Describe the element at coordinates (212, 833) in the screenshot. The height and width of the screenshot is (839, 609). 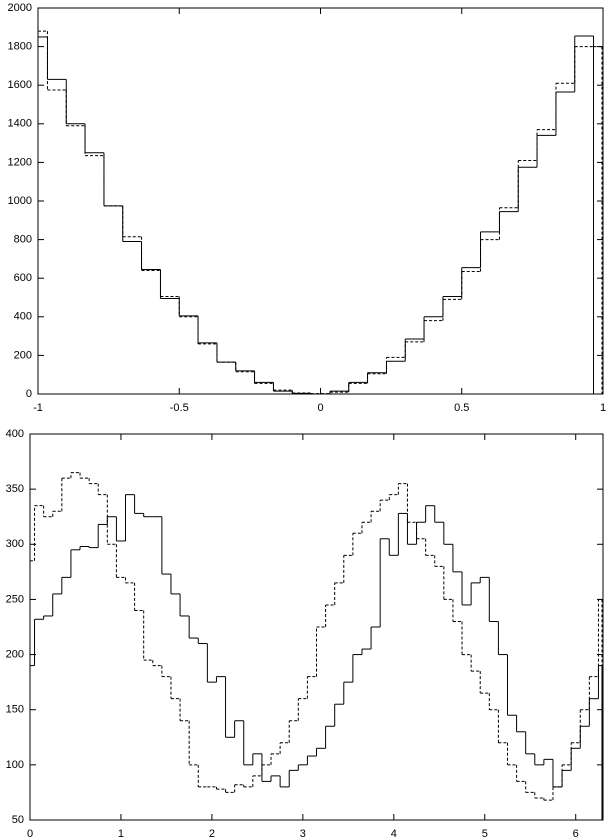
I see `x-tick-label: 2` at that location.